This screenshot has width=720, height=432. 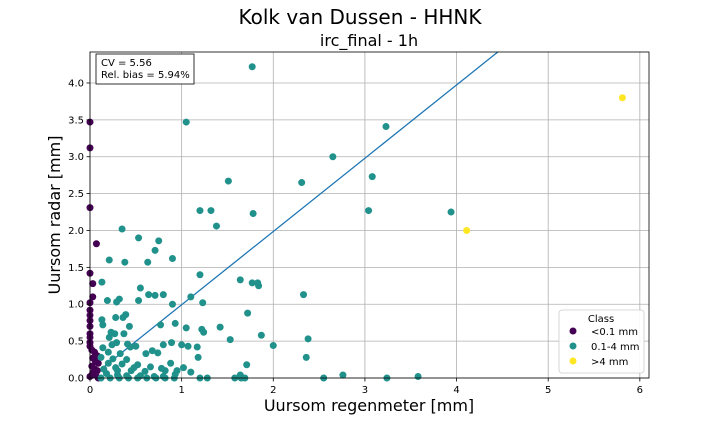 What do you see at coordinates (76, 120) in the screenshot?
I see `y-tick-label: 3.5` at bounding box center [76, 120].